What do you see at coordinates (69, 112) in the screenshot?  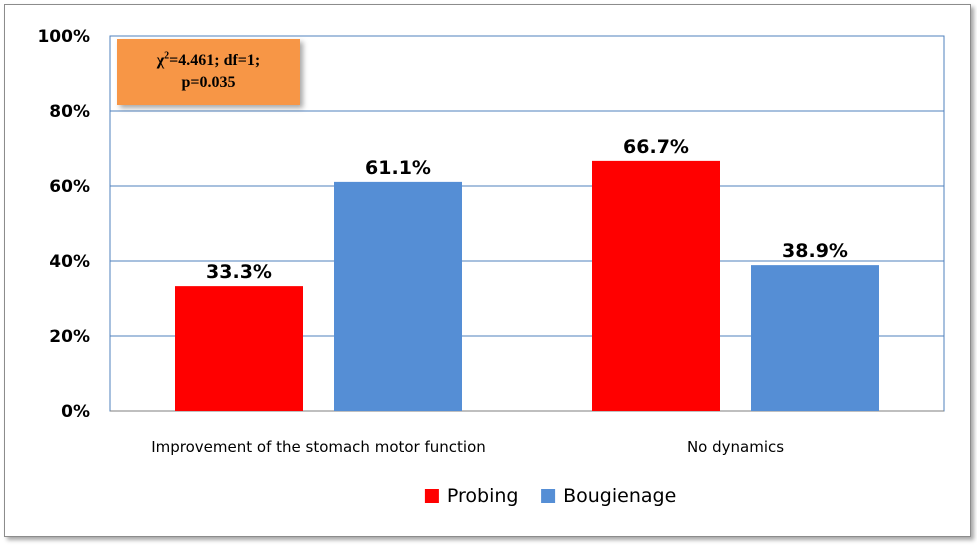 I see `y-tick-label: 80%` at bounding box center [69, 112].